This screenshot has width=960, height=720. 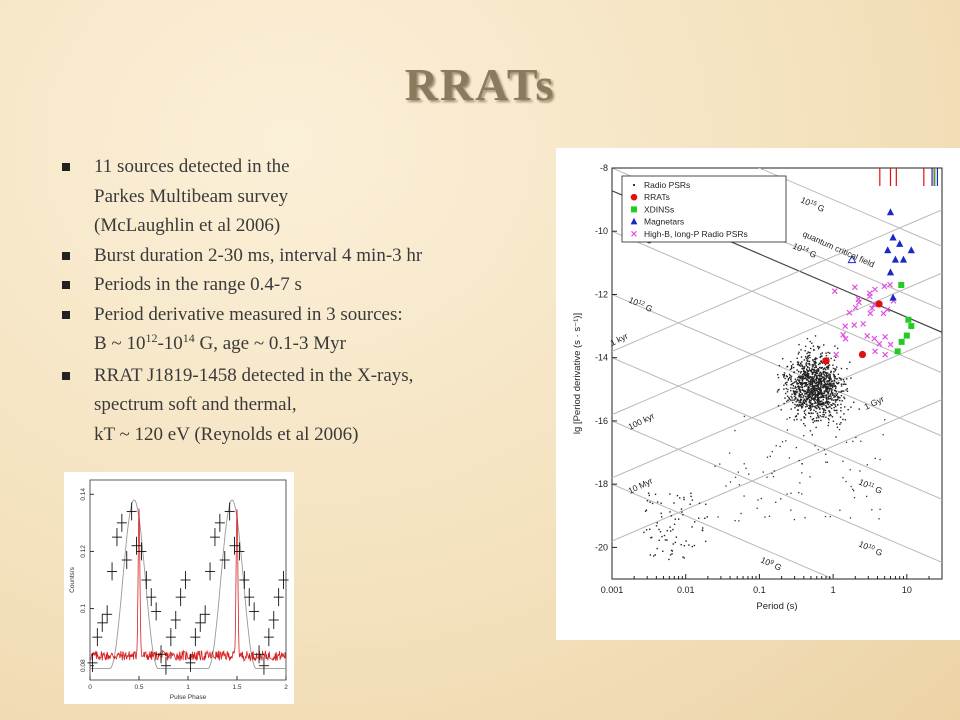 I want to click on y-tick-label: -20, so click(x=601, y=547).